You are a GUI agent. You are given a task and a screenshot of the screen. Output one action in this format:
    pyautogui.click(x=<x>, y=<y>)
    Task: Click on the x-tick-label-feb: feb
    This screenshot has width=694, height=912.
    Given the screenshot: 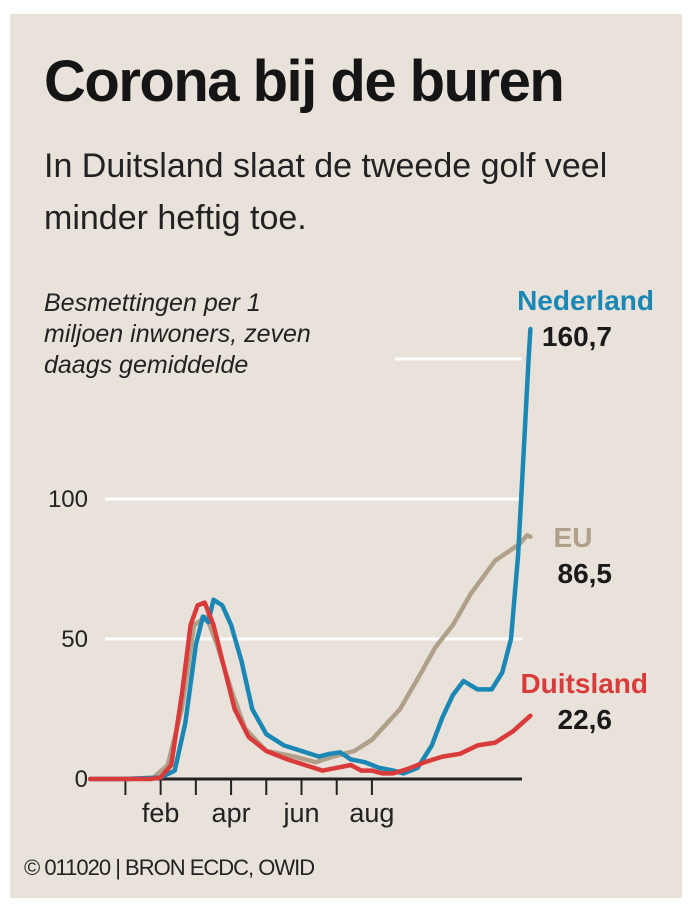 What is the action you would take?
    pyautogui.click(x=161, y=813)
    